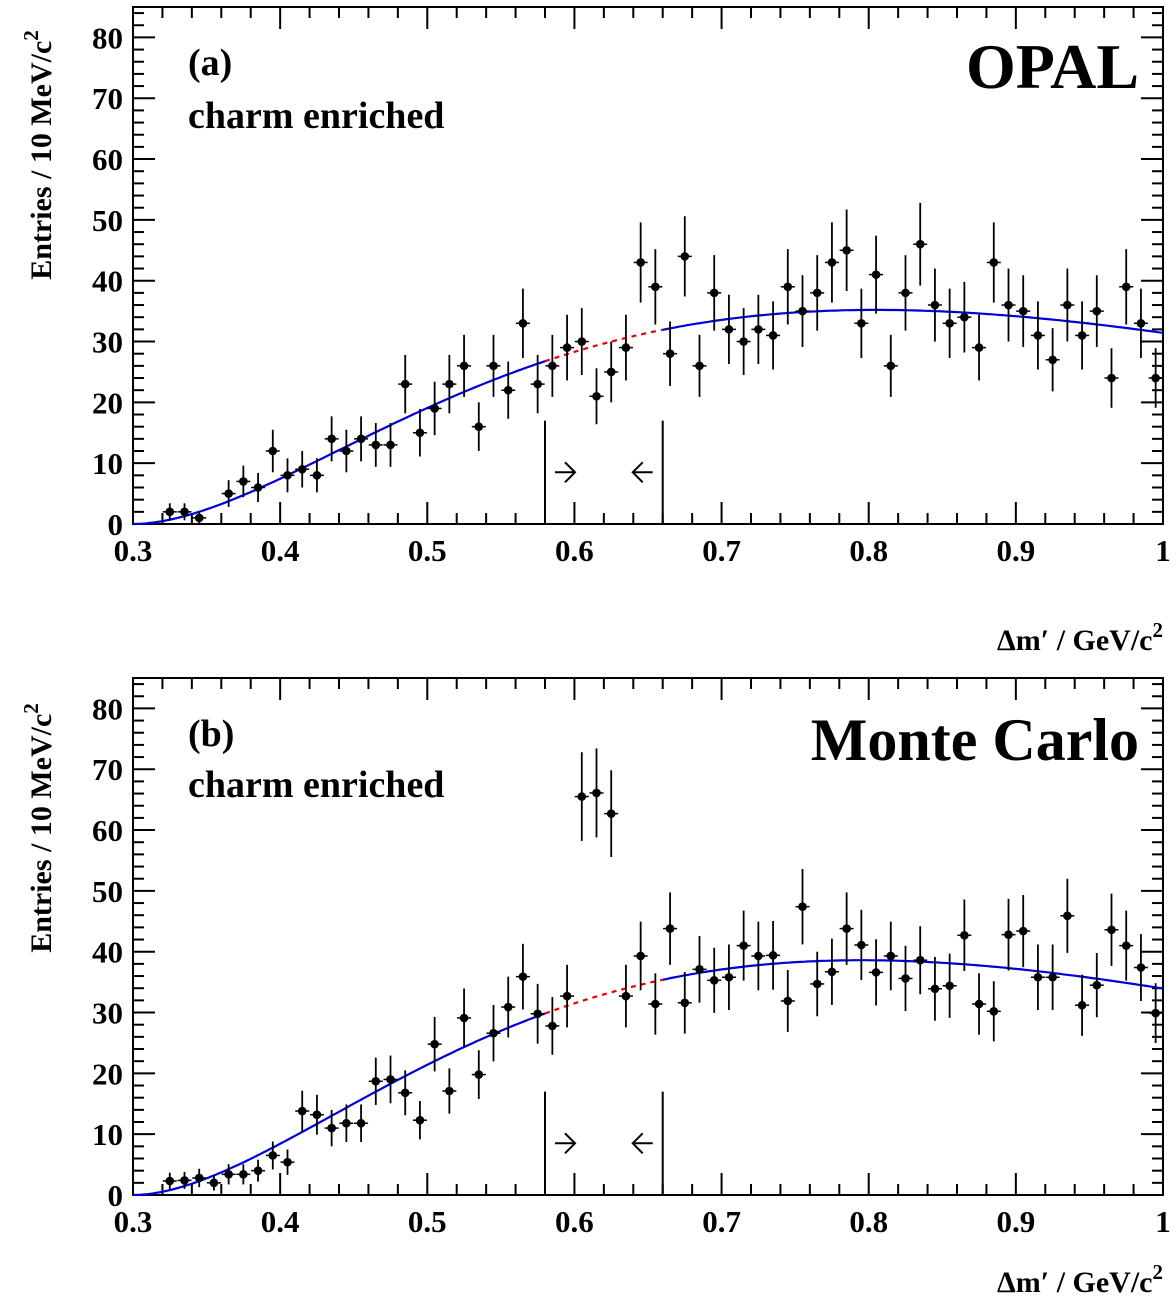 The height and width of the screenshot is (1304, 1176). I want to click on x-tick-label: 0.5, so click(427, 1221).